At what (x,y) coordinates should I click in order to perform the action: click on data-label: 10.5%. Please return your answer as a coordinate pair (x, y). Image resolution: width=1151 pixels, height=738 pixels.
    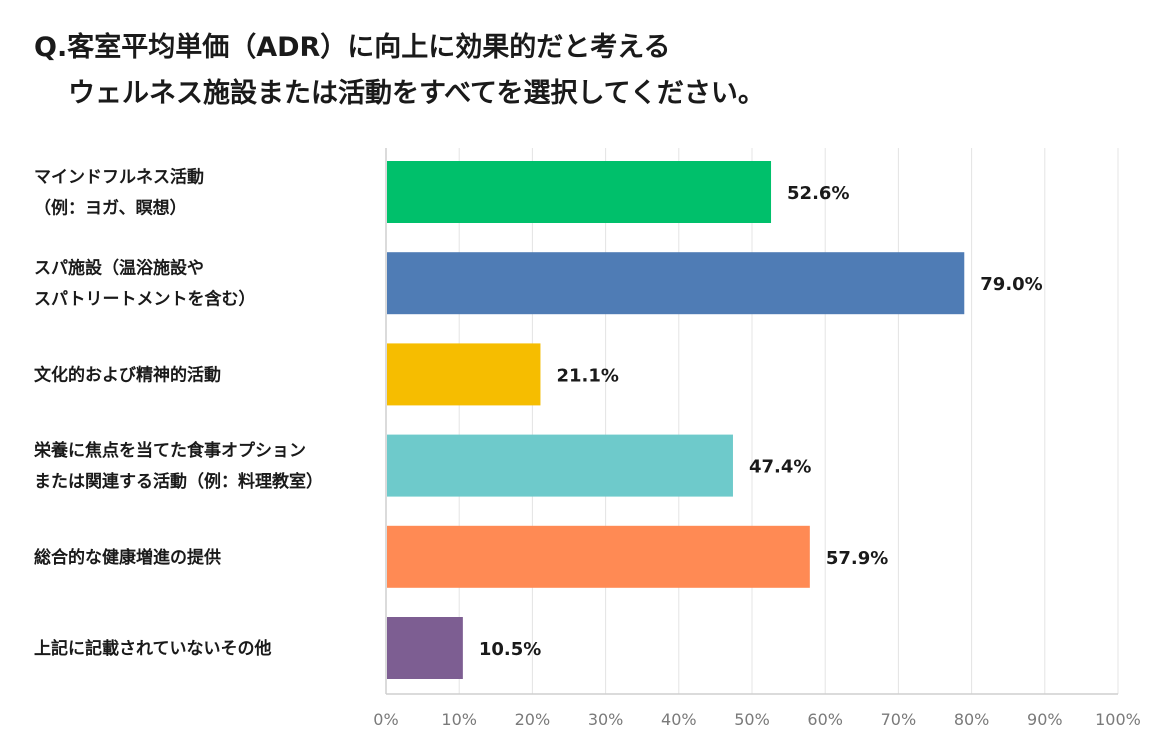
    Looking at the image, I should click on (510, 649).